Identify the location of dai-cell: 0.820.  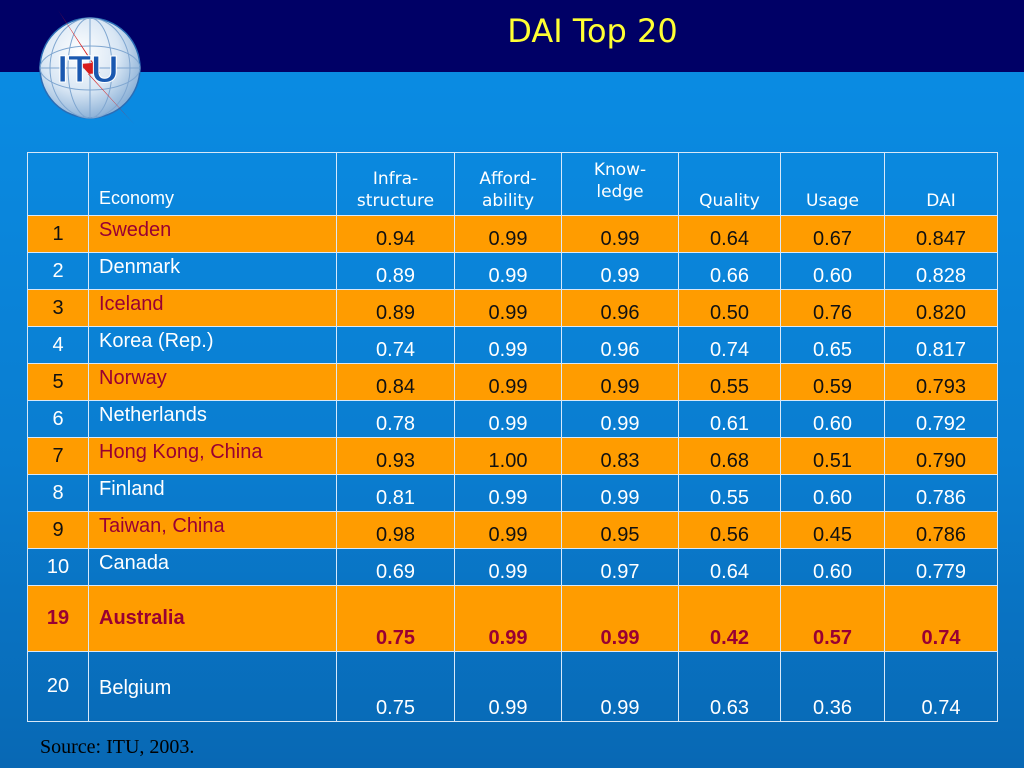
(941, 308).